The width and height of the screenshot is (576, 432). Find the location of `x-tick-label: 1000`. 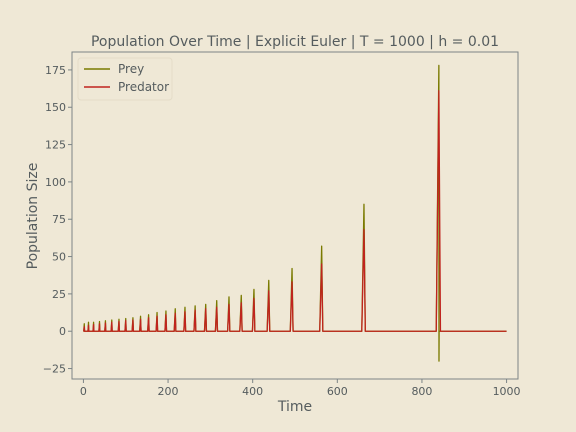

x-tick-label: 1000 is located at coordinates (507, 391).